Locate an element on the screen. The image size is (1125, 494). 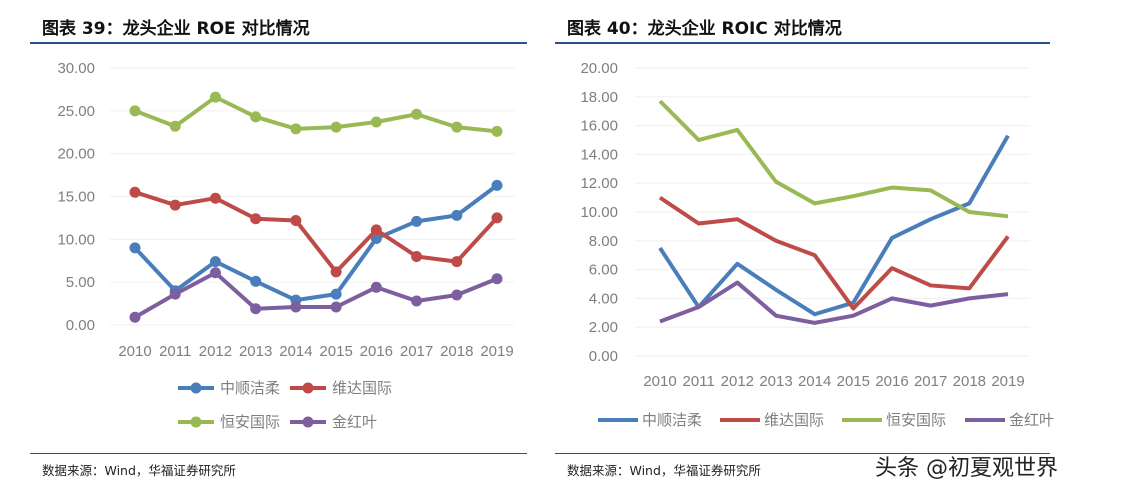
right-source: 数据来源：Wind，华福证券研究所 is located at coordinates (664, 470).